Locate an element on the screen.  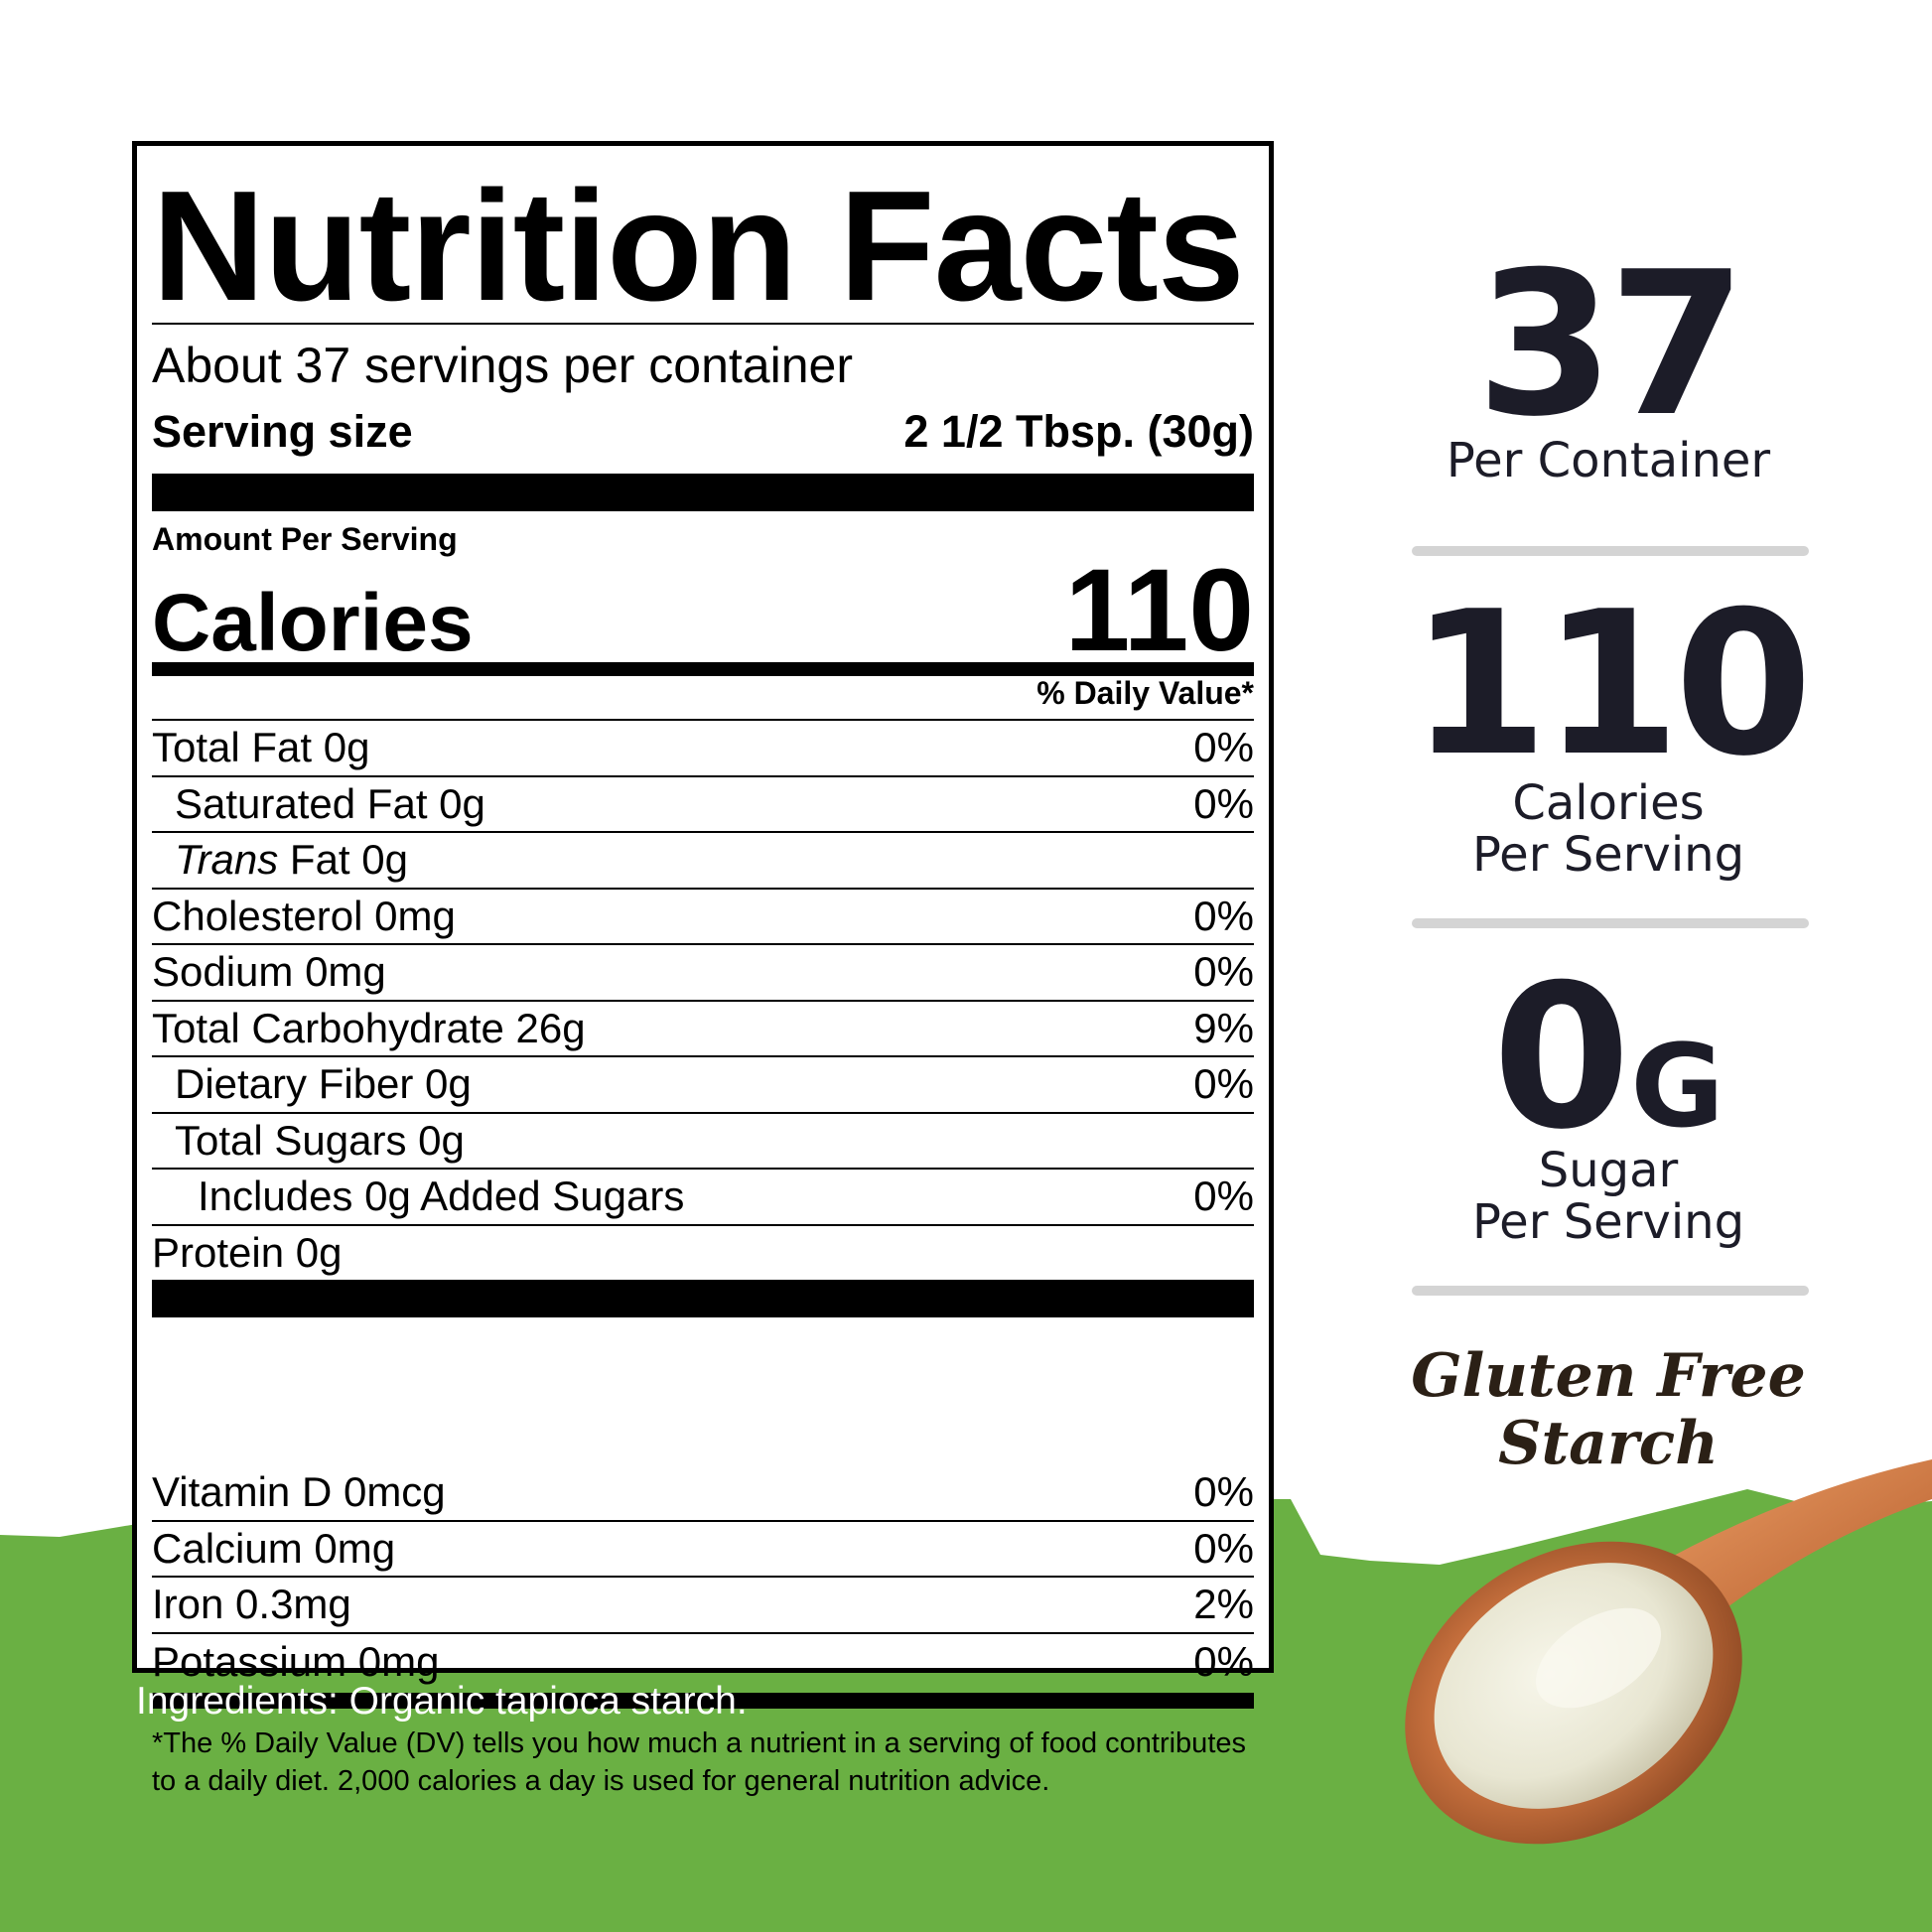
divider is located at coordinates (703, 324).